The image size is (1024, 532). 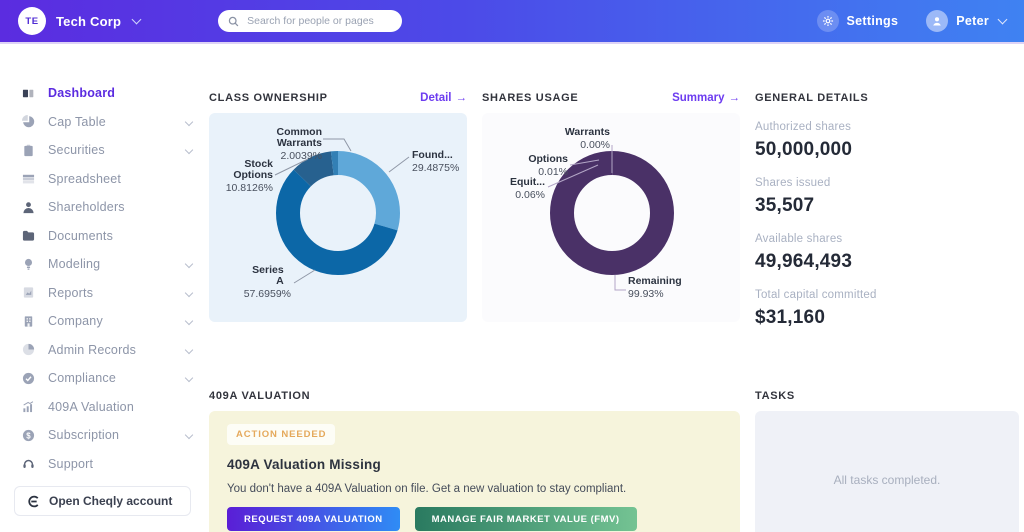 I want to click on sidebar-item-label: Company, so click(x=75, y=321).